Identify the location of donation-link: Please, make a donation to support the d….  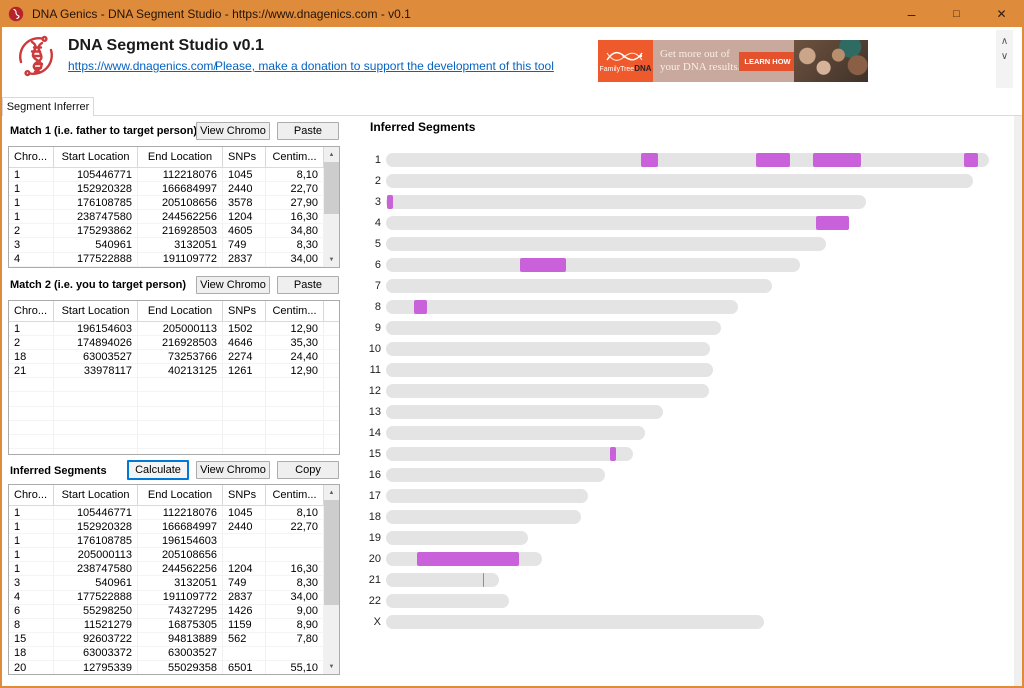
(384, 66).